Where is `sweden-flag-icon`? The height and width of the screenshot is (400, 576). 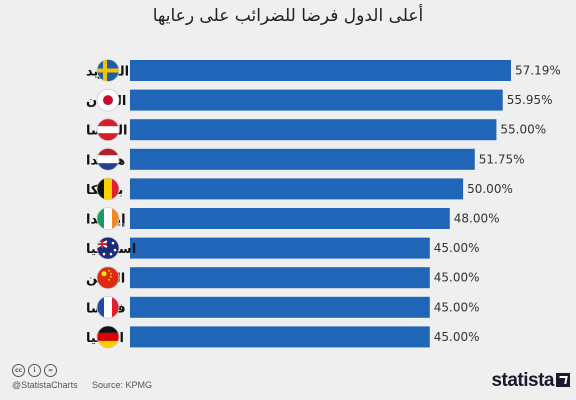 sweden-flag-icon is located at coordinates (108, 70).